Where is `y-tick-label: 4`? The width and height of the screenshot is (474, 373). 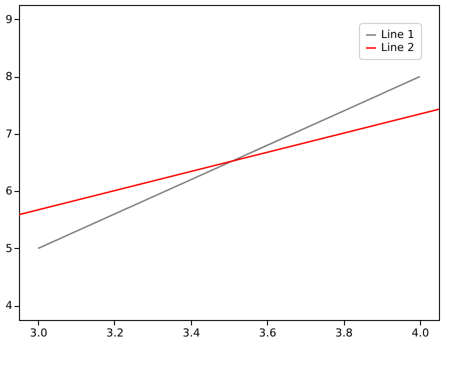
y-tick-label: 4 is located at coordinates (9, 305).